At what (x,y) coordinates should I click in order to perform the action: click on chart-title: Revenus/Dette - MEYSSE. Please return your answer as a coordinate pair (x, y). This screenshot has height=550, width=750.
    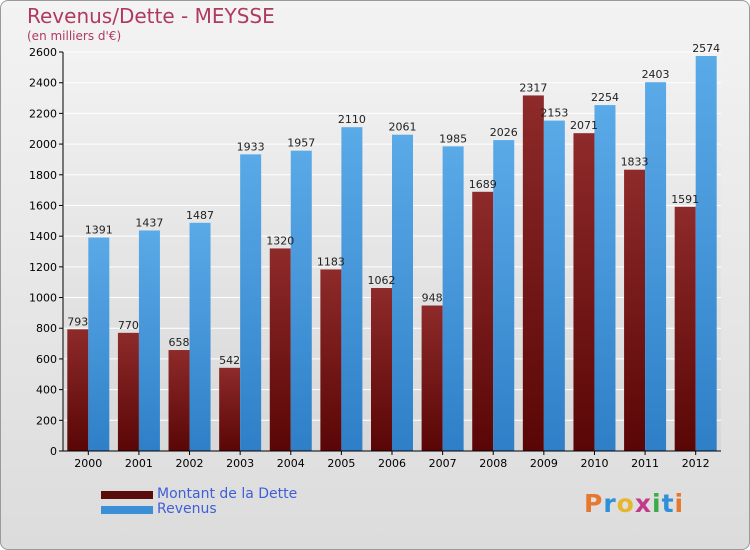
    Looking at the image, I should click on (151, 16).